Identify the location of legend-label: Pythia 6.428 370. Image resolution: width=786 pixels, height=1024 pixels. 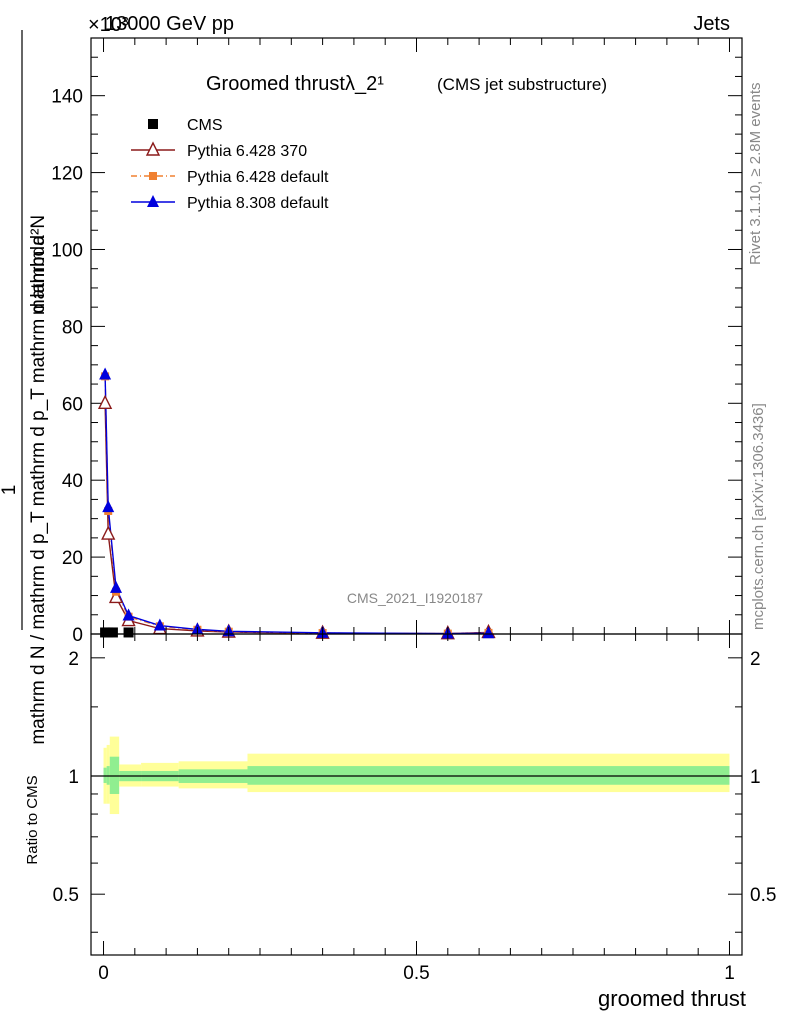
(247, 151).